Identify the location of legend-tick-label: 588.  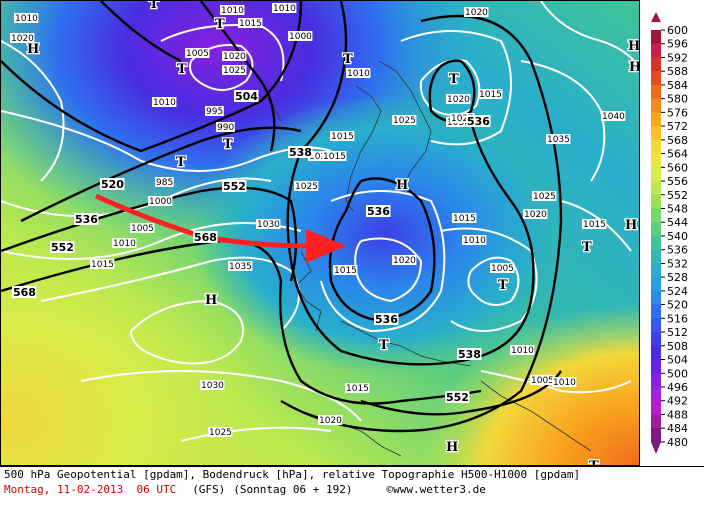
(677, 71).